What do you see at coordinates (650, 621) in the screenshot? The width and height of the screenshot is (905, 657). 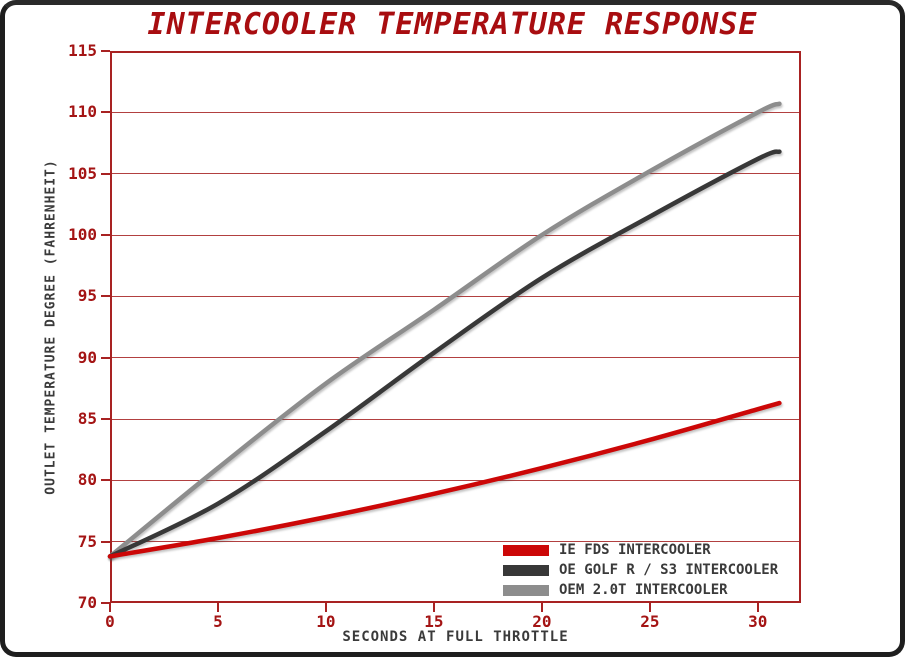 I see `x-tick-label-25: 25` at bounding box center [650, 621].